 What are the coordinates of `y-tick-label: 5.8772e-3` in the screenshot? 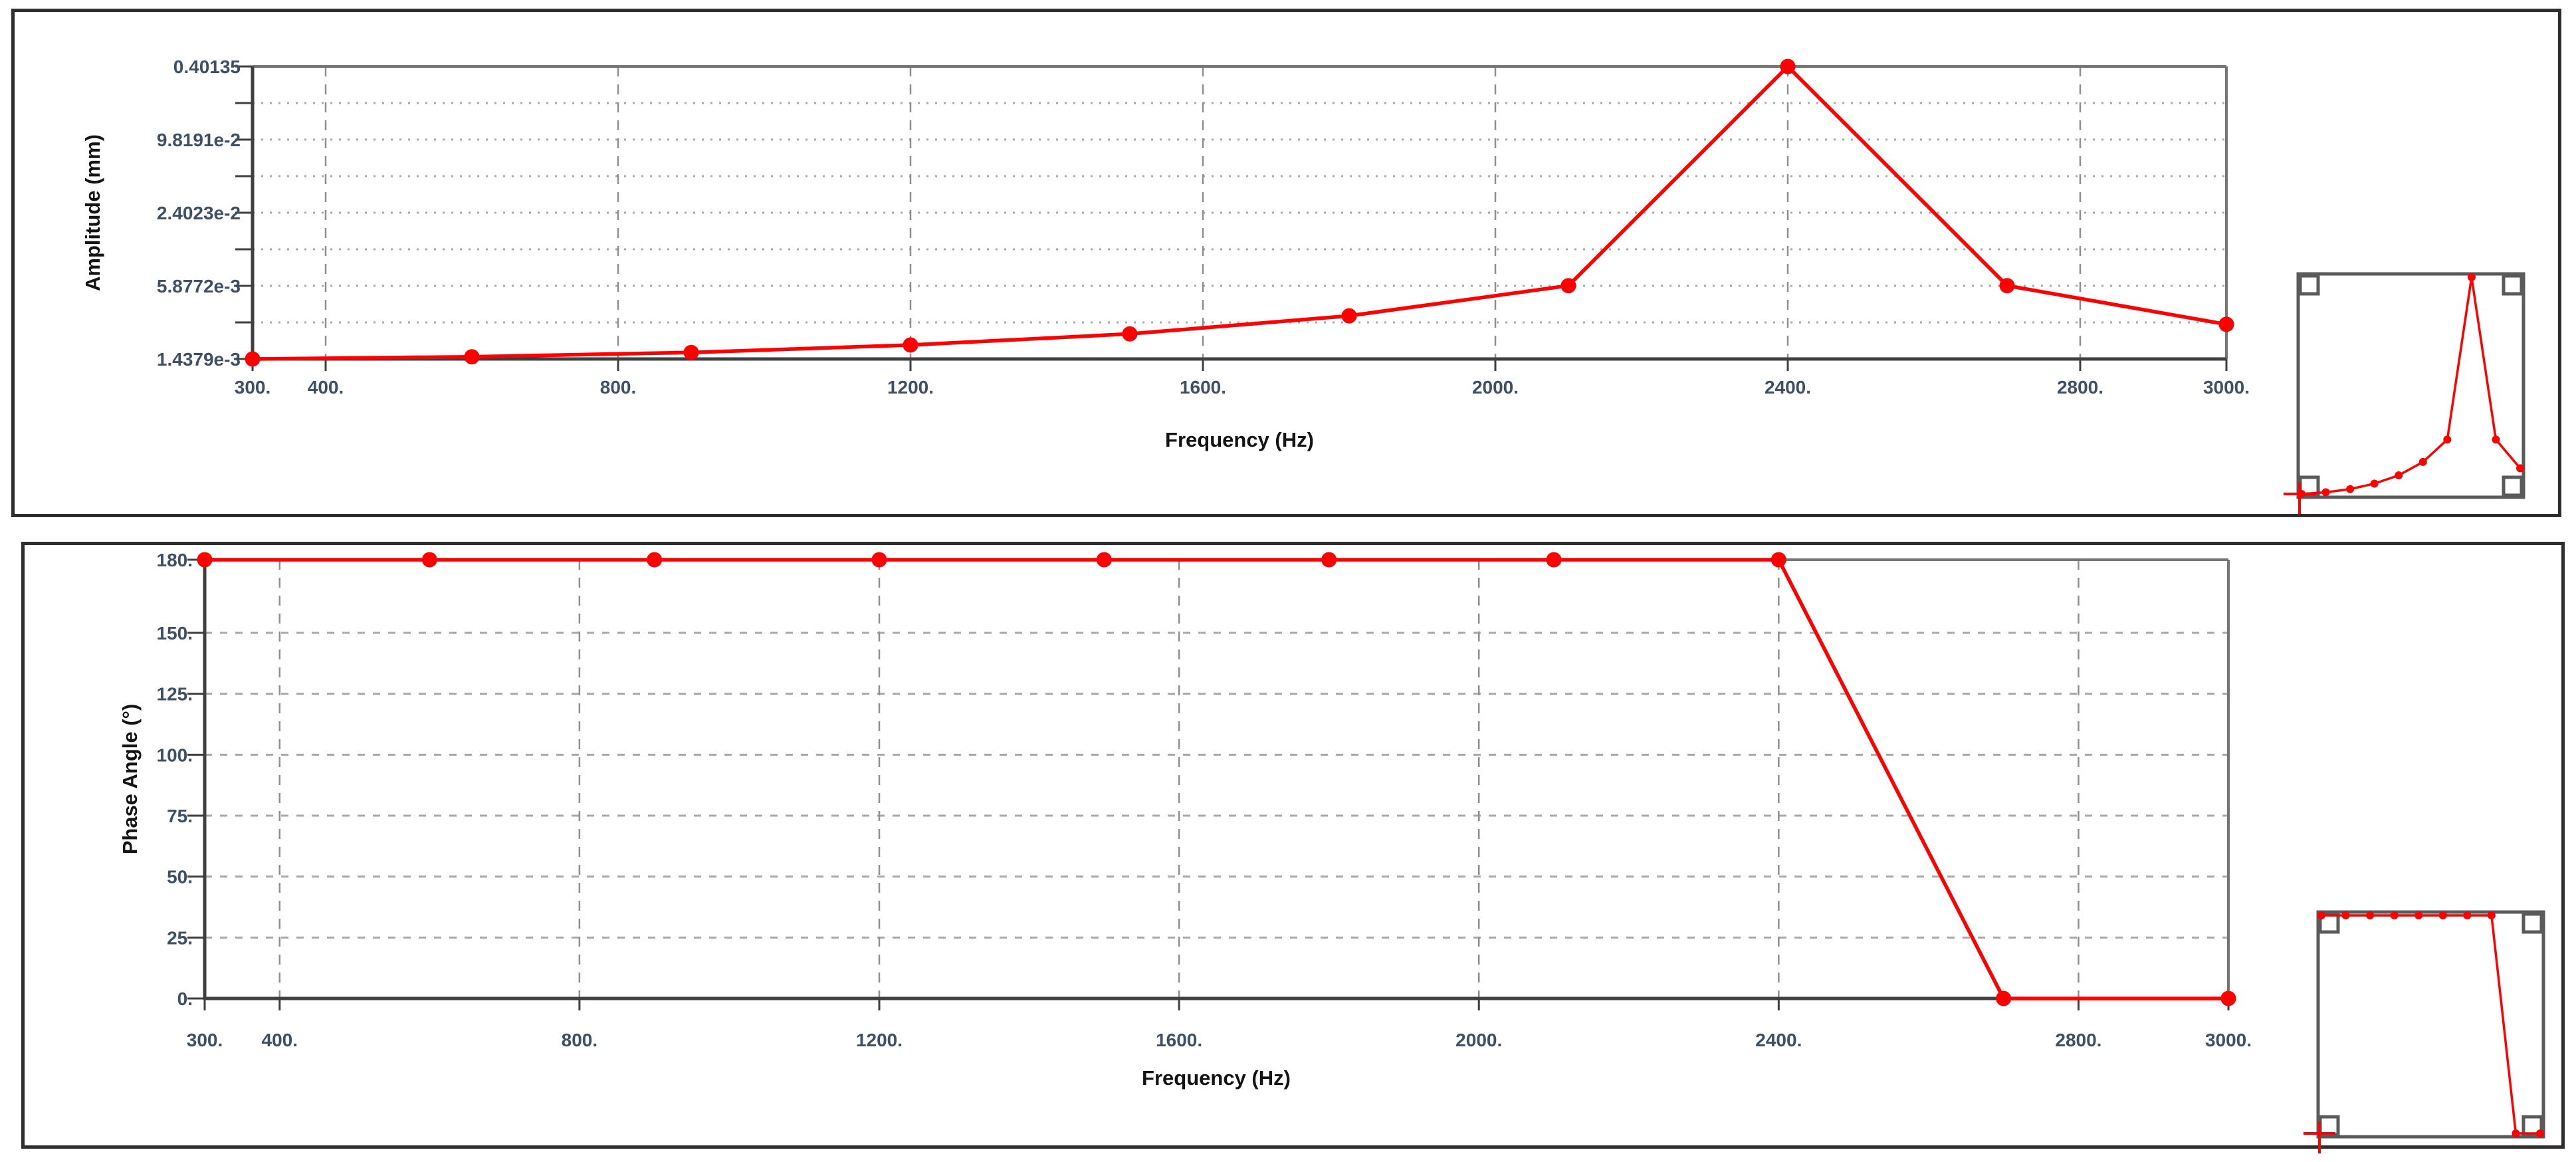 It's located at (199, 286).